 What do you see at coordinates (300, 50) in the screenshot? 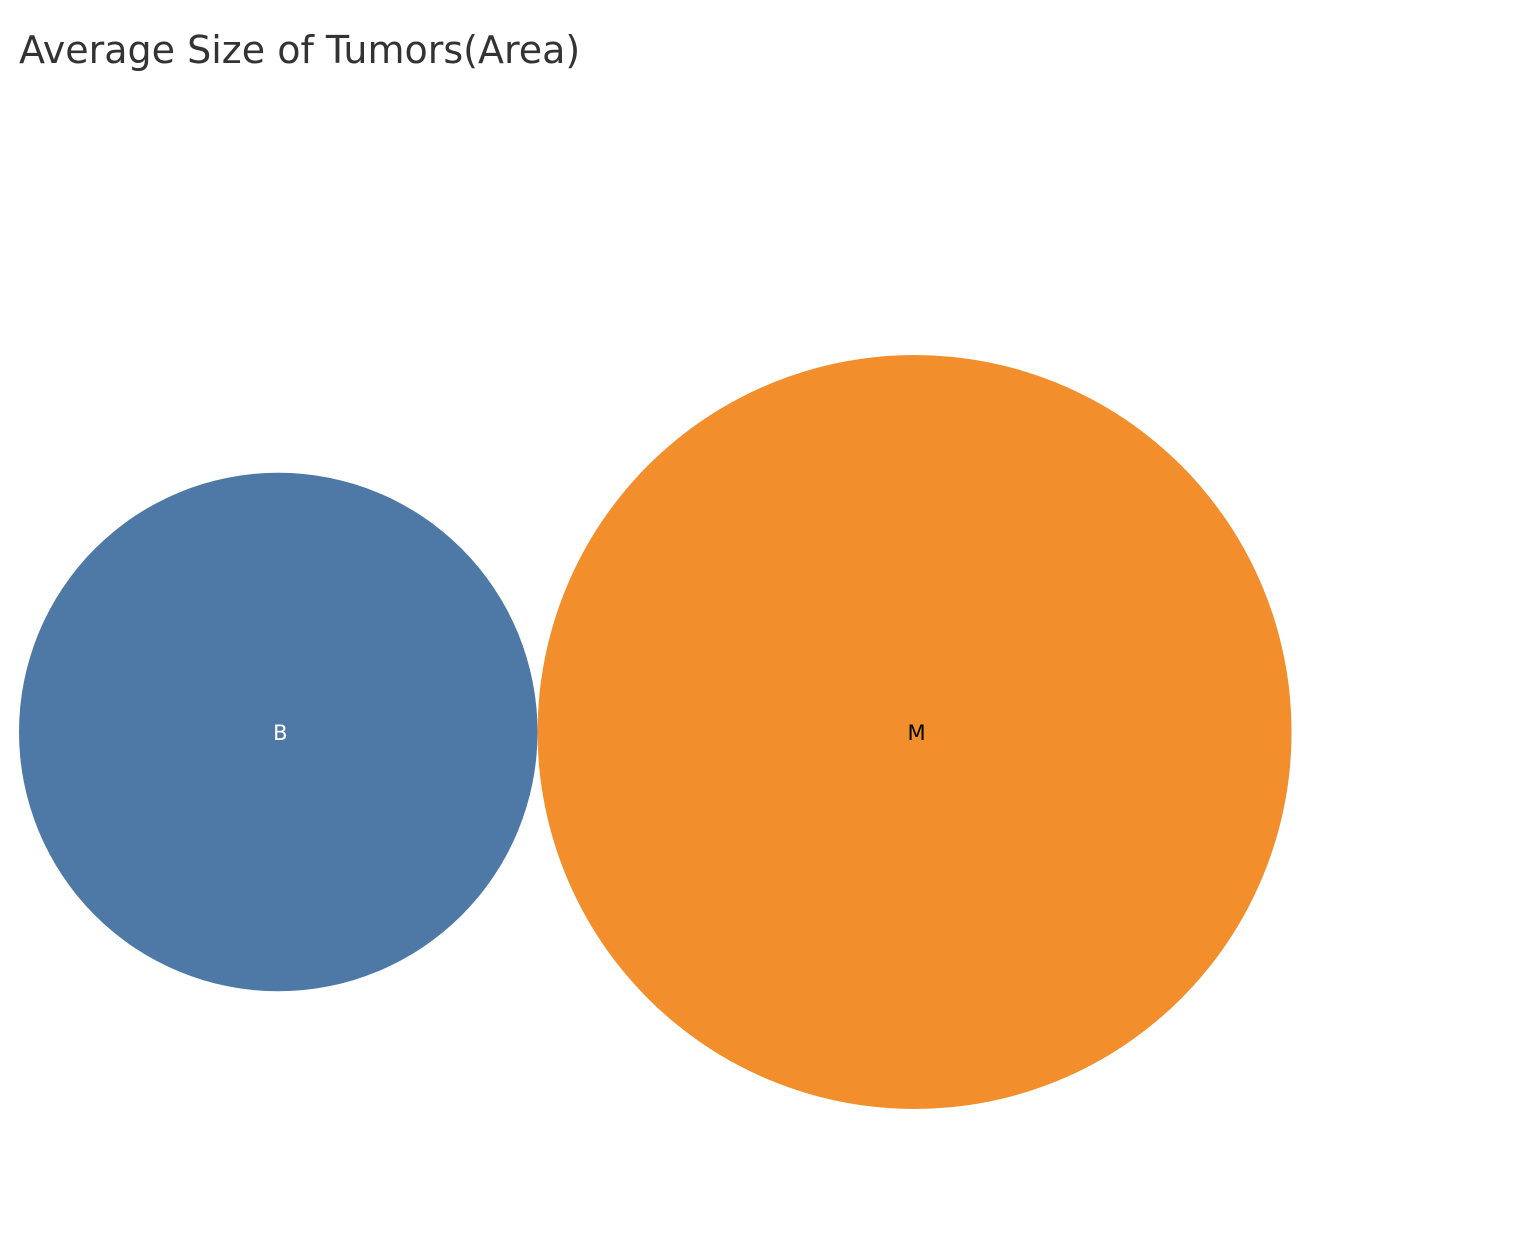
I see `chart-title: Average Size of Tumors(Area)` at bounding box center [300, 50].